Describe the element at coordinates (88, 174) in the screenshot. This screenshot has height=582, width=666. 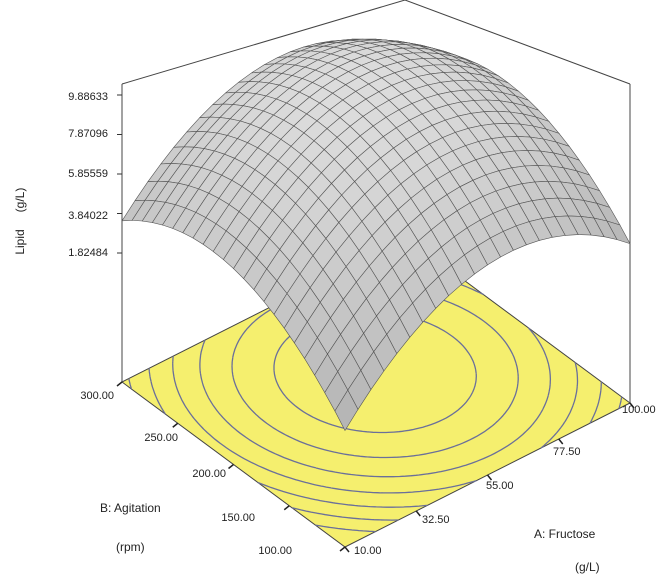
I see `z-tick-label: 5.85559` at that location.